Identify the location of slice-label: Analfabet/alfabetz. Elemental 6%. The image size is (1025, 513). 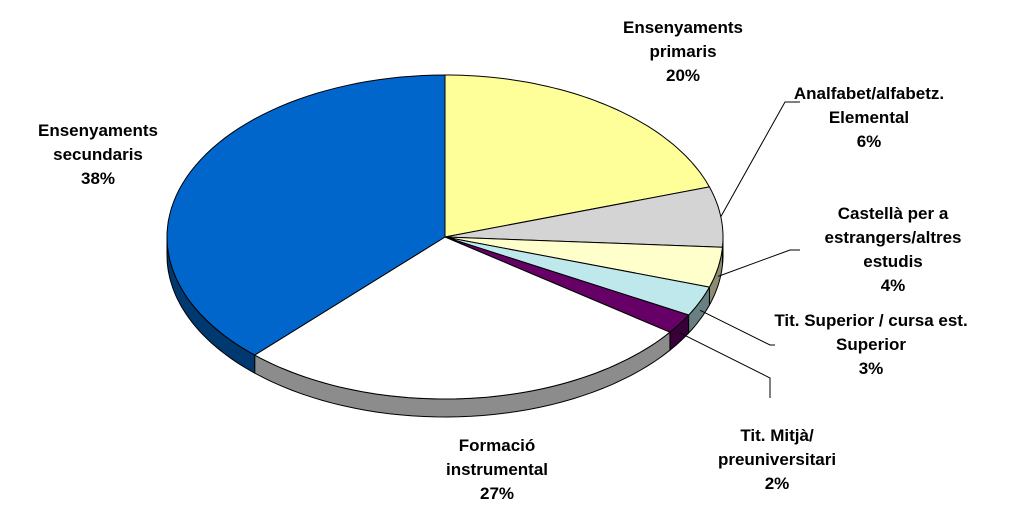
(869, 118).